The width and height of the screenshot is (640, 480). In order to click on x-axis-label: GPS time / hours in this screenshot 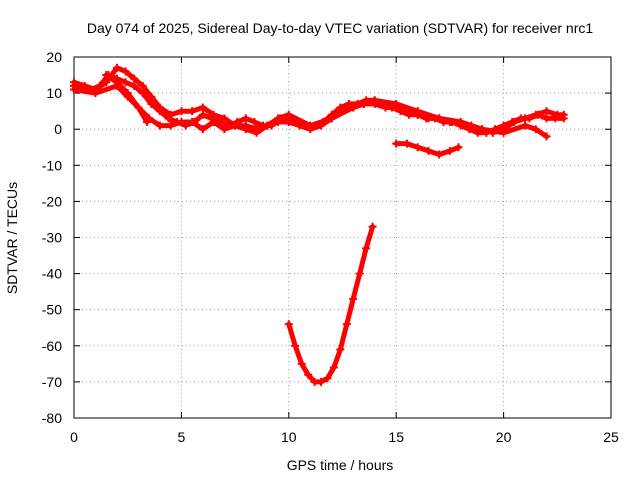, I will do `click(340, 465)`.